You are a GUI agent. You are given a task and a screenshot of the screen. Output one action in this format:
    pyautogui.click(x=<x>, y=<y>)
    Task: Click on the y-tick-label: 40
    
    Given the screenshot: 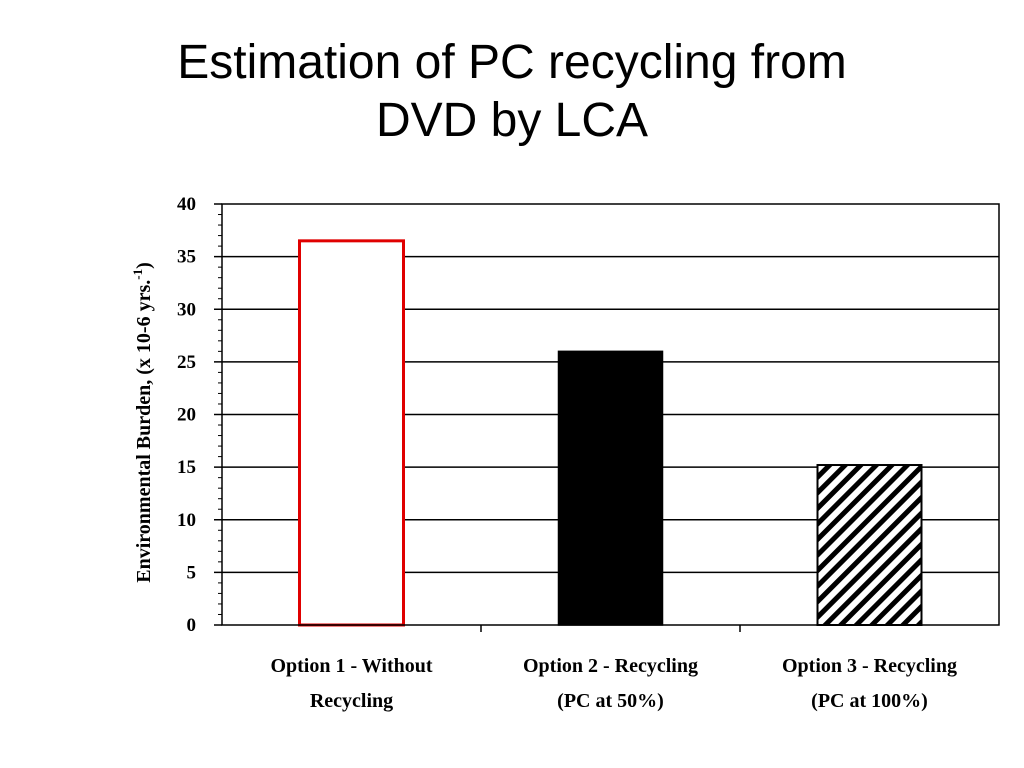 What is the action you would take?
    pyautogui.click(x=186, y=204)
    